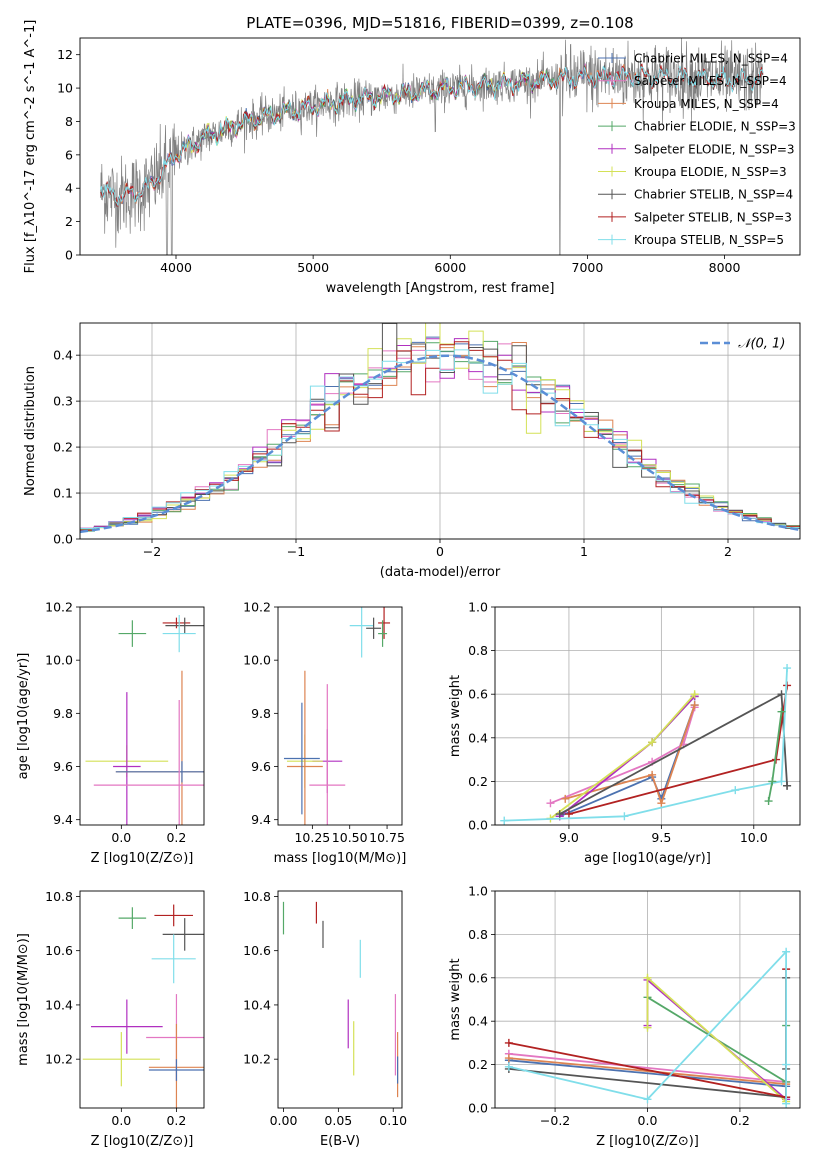  Describe the element at coordinates (584, 551) in the screenshot. I see `x-tick-label: 1` at that location.